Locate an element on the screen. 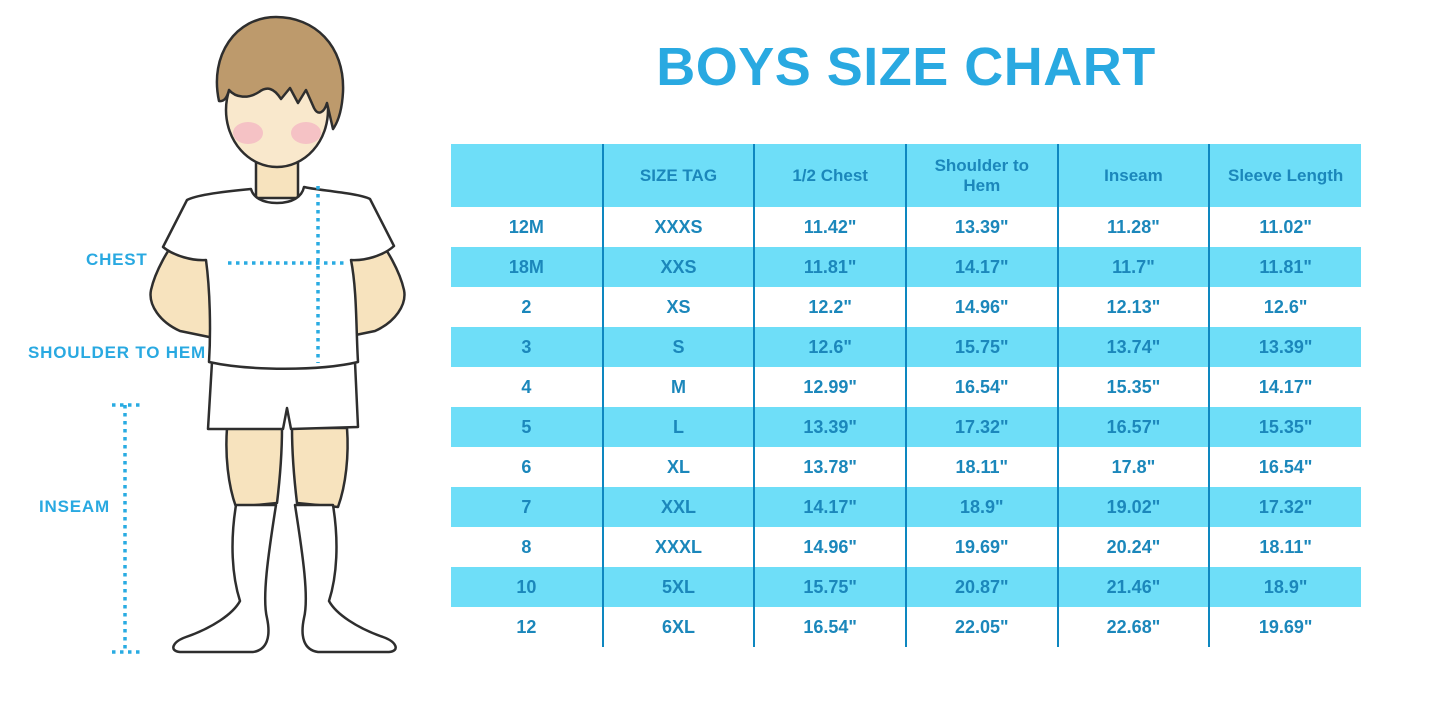 This screenshot has width=1445, height=723. table-cell: 12.99" is located at coordinates (829, 387).